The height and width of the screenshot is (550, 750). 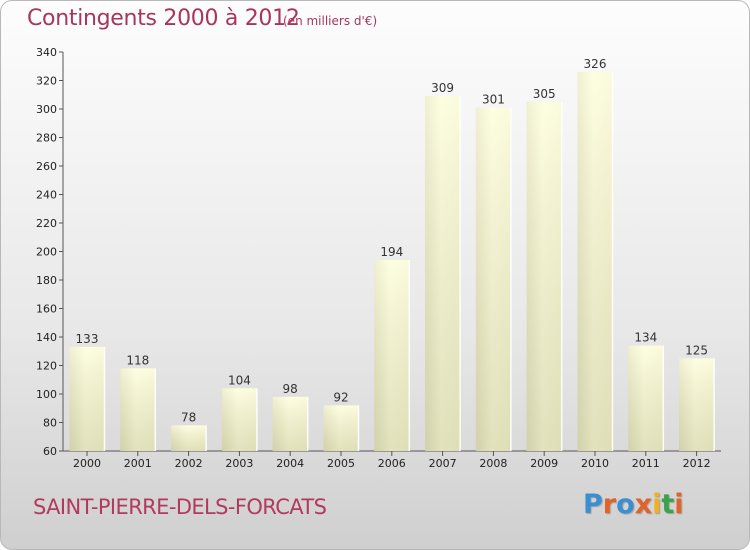 What do you see at coordinates (633, 504) in the screenshot?
I see `proxiti-logo: Proxiti` at bounding box center [633, 504].